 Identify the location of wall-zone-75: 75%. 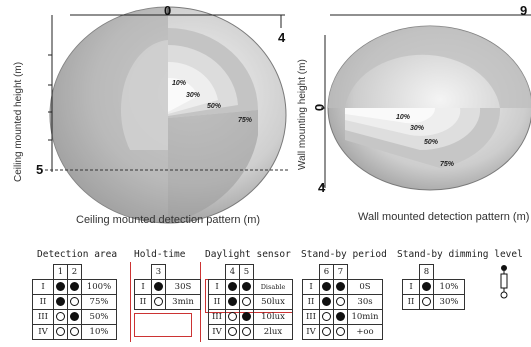
(447, 164).